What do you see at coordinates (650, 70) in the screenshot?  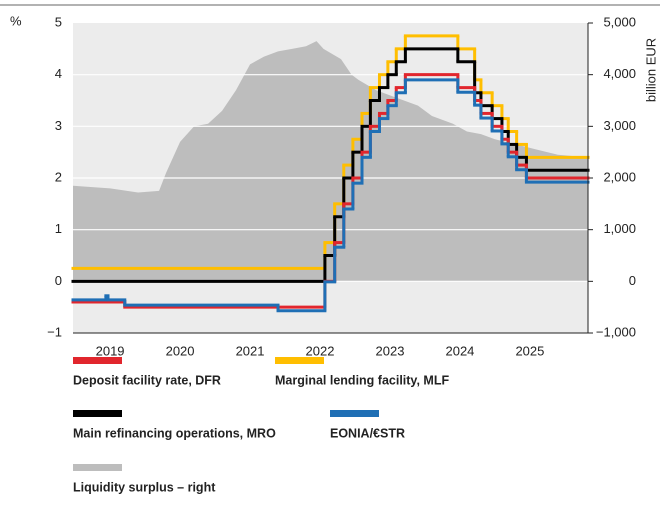 I see `y2-axis-label: billion EUR` at bounding box center [650, 70].